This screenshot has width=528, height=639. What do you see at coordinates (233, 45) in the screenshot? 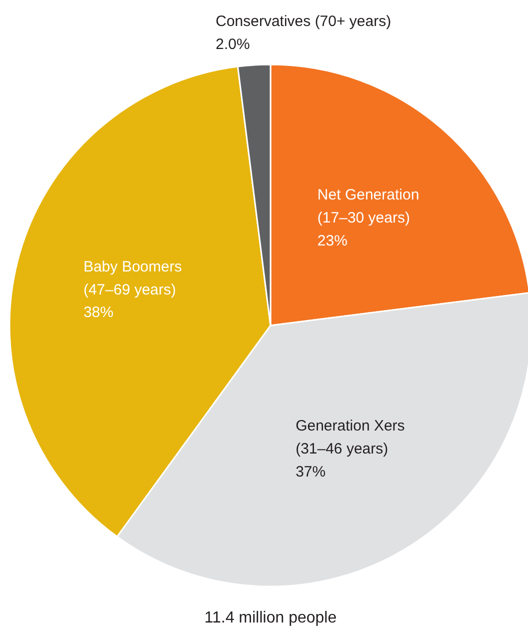
I see `data-label: 2.0%` at bounding box center [233, 45].